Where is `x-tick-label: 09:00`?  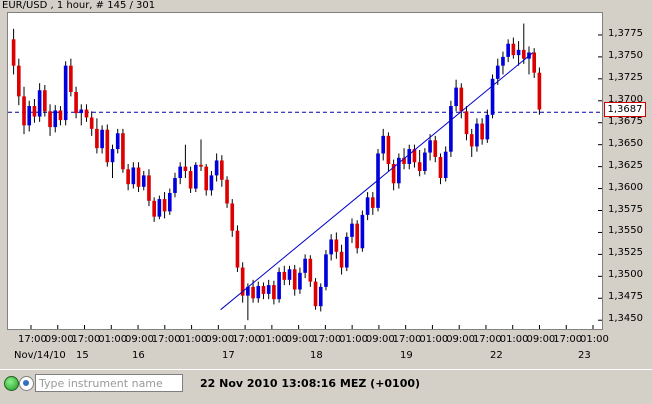
x-tick-label: 09:00 is located at coordinates (300, 339).